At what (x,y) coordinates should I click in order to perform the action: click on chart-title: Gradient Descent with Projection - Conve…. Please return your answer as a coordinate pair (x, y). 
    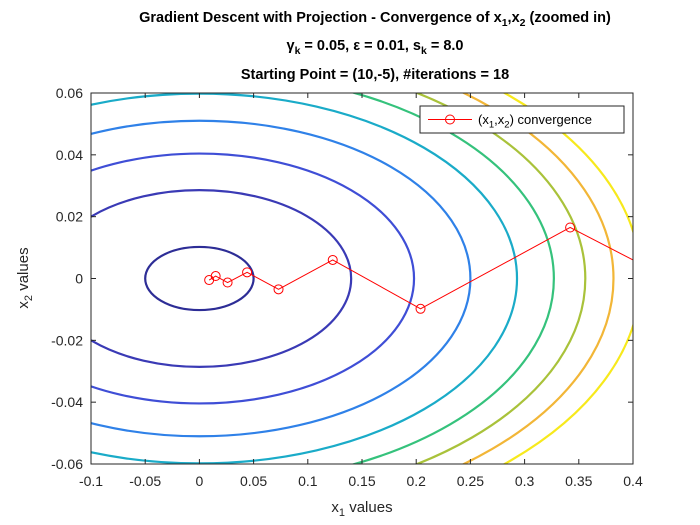
    Looking at the image, I should click on (375, 46).